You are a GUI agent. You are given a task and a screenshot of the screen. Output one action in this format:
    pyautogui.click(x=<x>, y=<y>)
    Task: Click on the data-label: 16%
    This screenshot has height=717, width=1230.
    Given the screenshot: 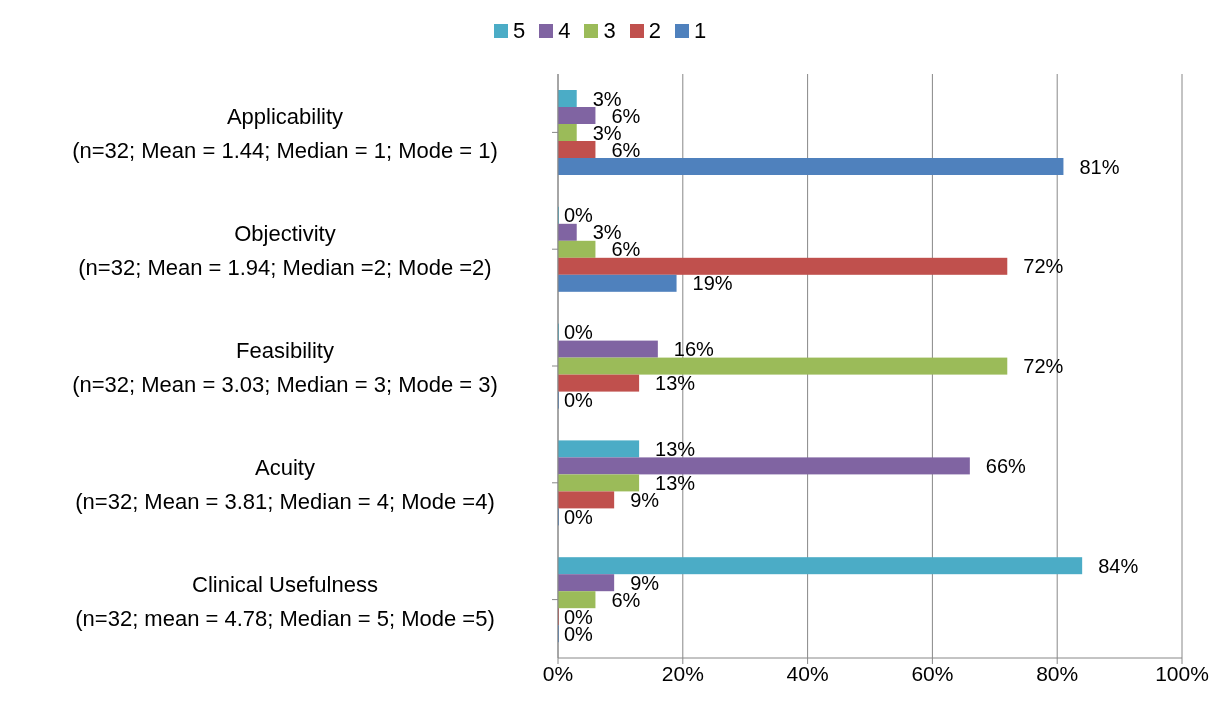 What is the action you would take?
    pyautogui.click(x=694, y=349)
    